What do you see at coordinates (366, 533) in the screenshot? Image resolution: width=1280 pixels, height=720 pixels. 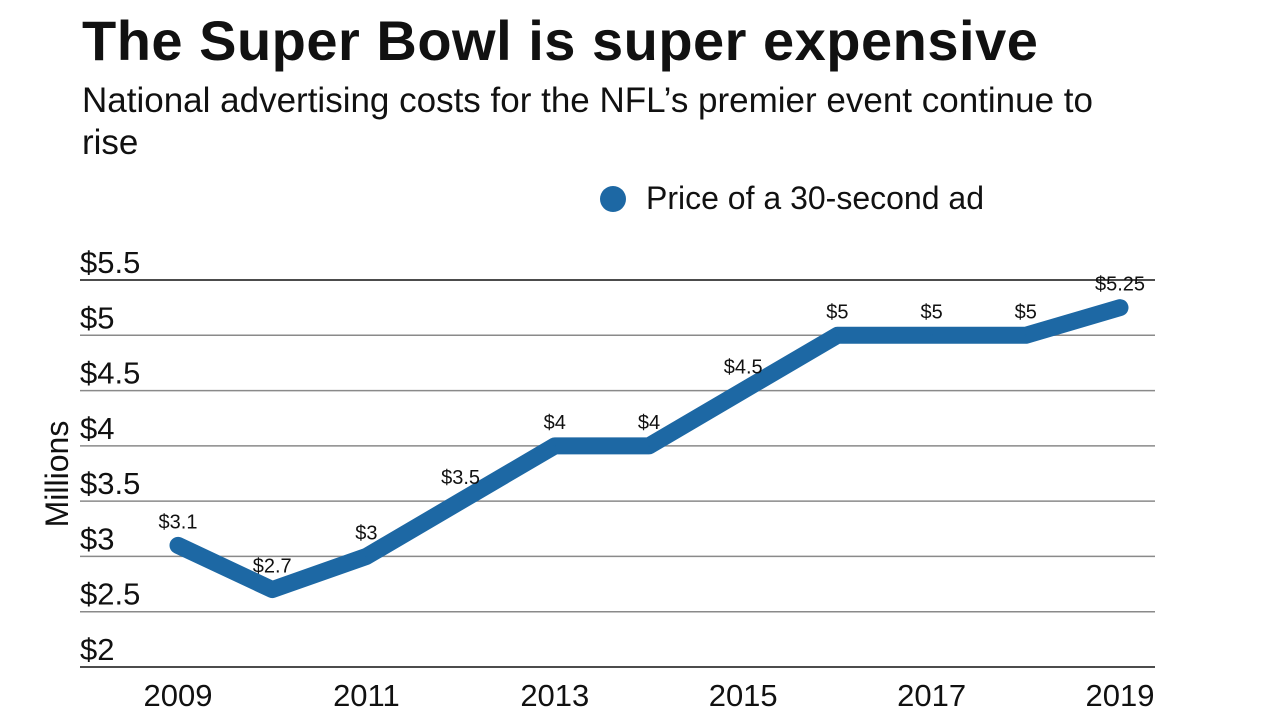 I see `data-label: $3` at bounding box center [366, 533].